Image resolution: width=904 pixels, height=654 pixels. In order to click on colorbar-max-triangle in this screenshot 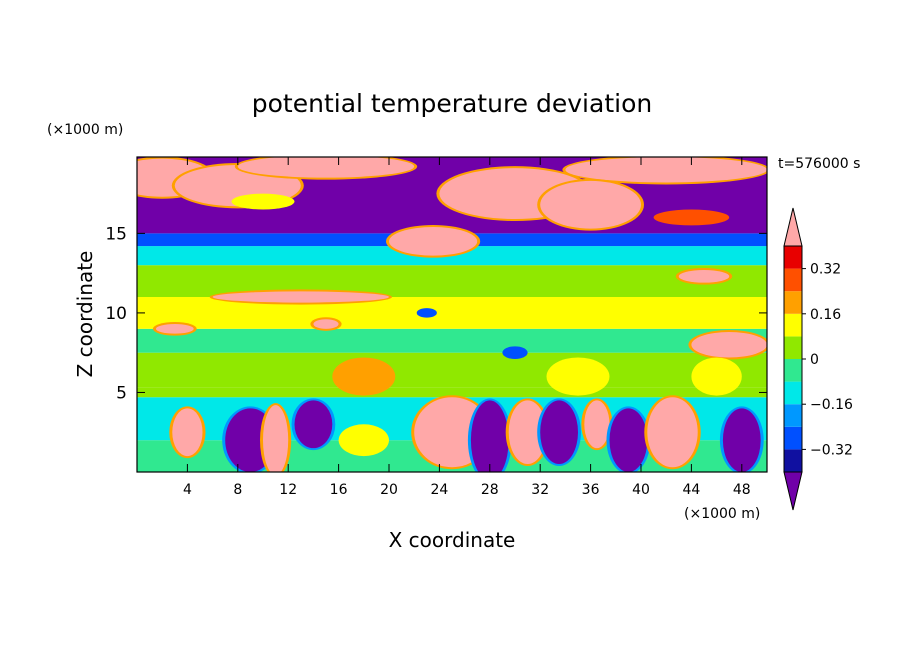, I will do `click(793, 227)`.